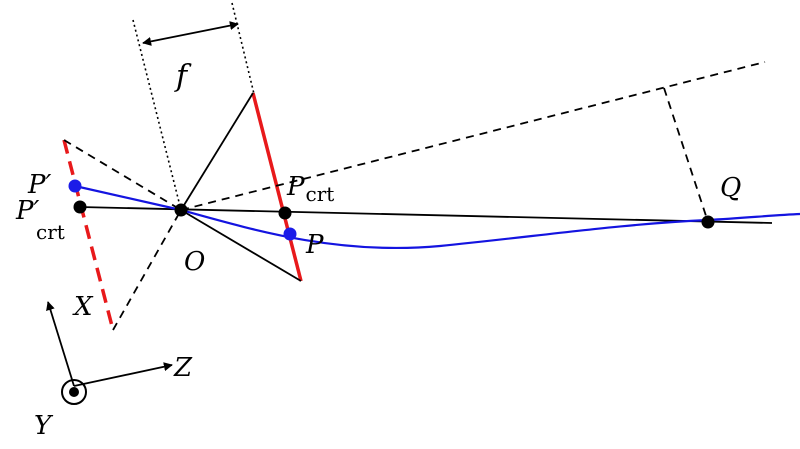 This screenshot has width=800, height=449. I want to click on axis-z-arrow, so click(123, 374).